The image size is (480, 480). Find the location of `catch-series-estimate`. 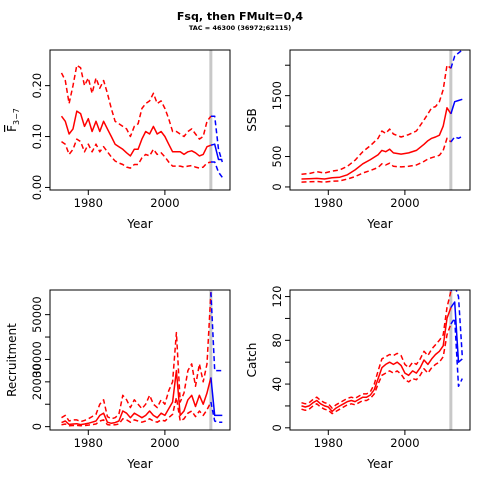

catch-series-estimate is located at coordinates (376, 360).